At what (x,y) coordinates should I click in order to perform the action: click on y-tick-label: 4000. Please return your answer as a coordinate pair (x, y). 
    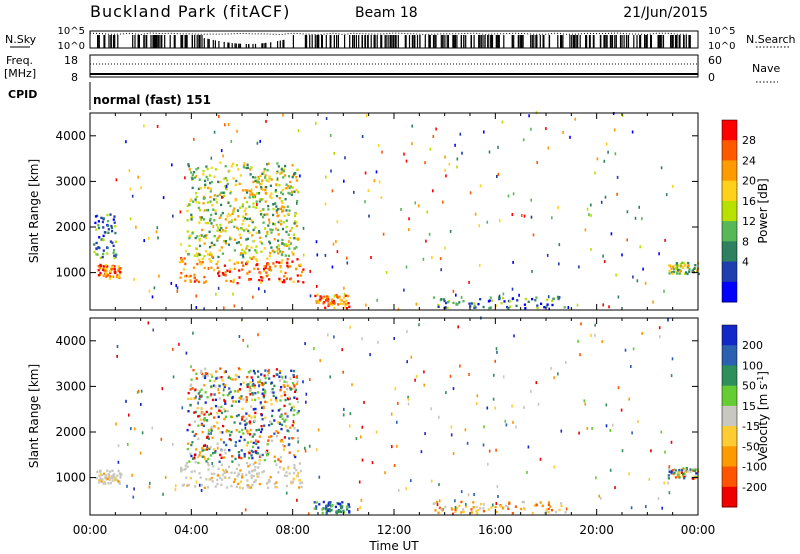
    Looking at the image, I should click on (70, 136).